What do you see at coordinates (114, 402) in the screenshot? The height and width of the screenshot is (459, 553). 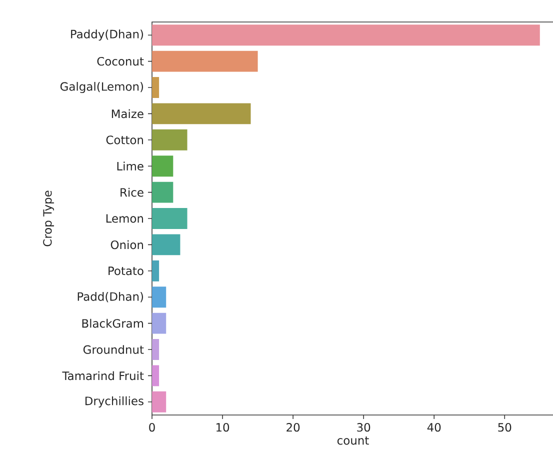 I see `y-tick-label: Drychillies` at bounding box center [114, 402].